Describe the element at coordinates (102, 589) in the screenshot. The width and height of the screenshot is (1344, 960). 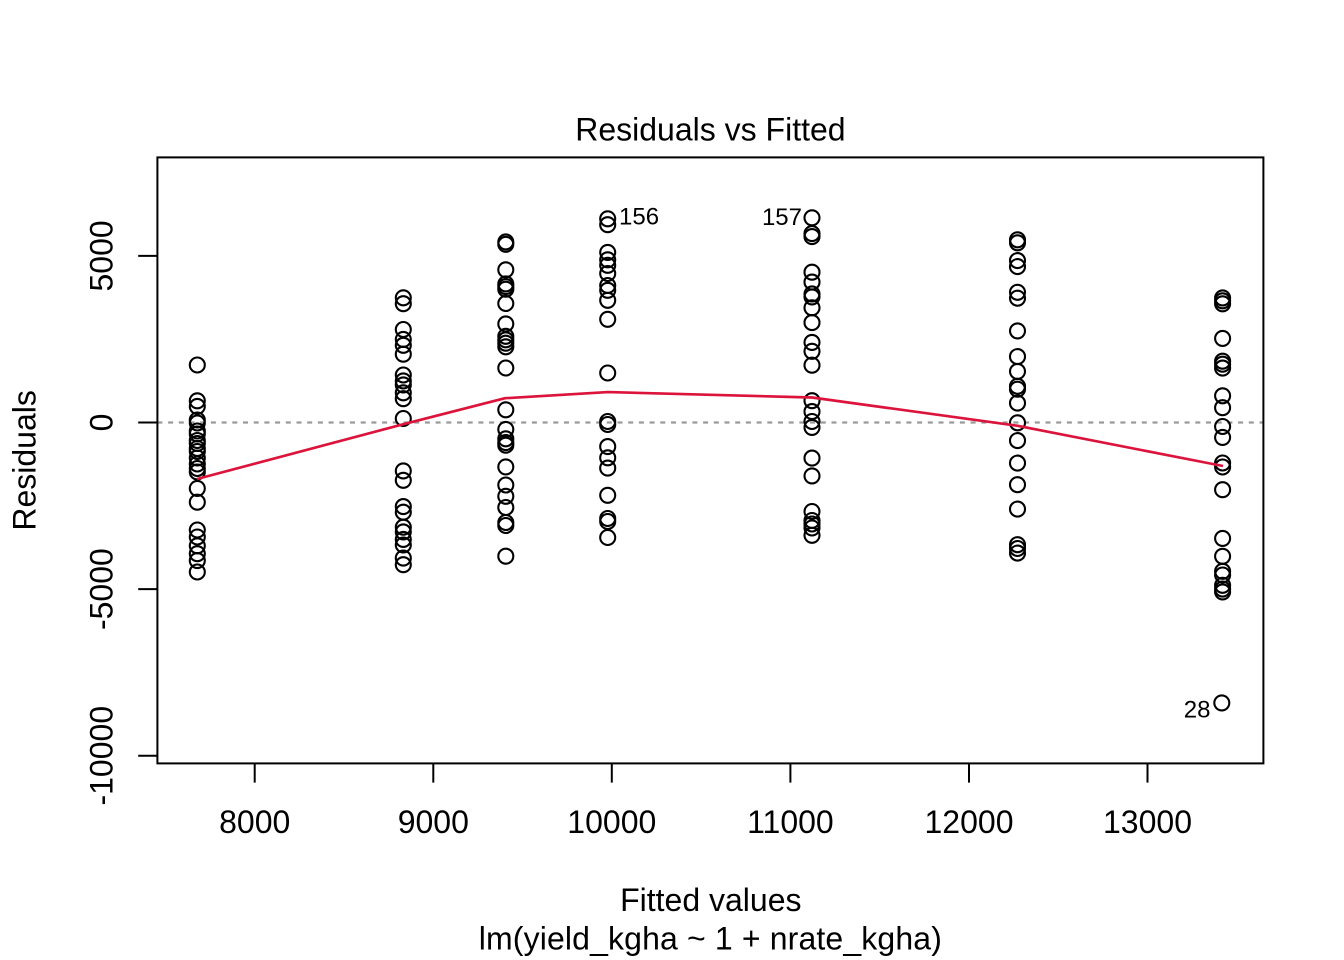
I see `svg-text: -5000` at that location.